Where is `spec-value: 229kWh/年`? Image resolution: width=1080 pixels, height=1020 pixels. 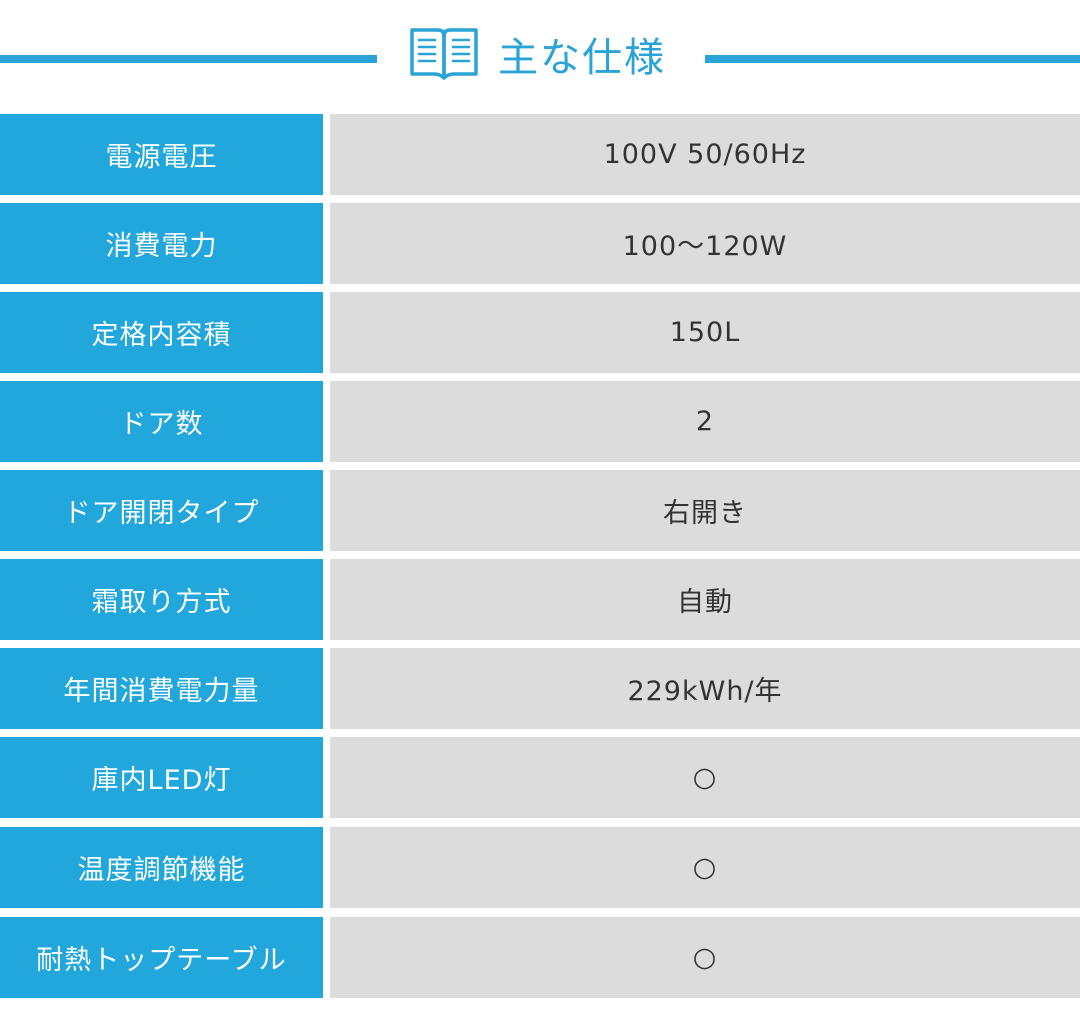 spec-value: 229kWh/年 is located at coordinates (705, 688).